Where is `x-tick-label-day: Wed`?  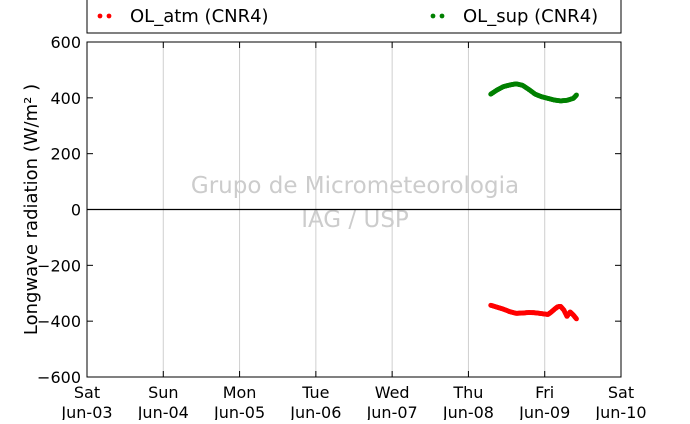 x-tick-label-day: Wed is located at coordinates (392, 392).